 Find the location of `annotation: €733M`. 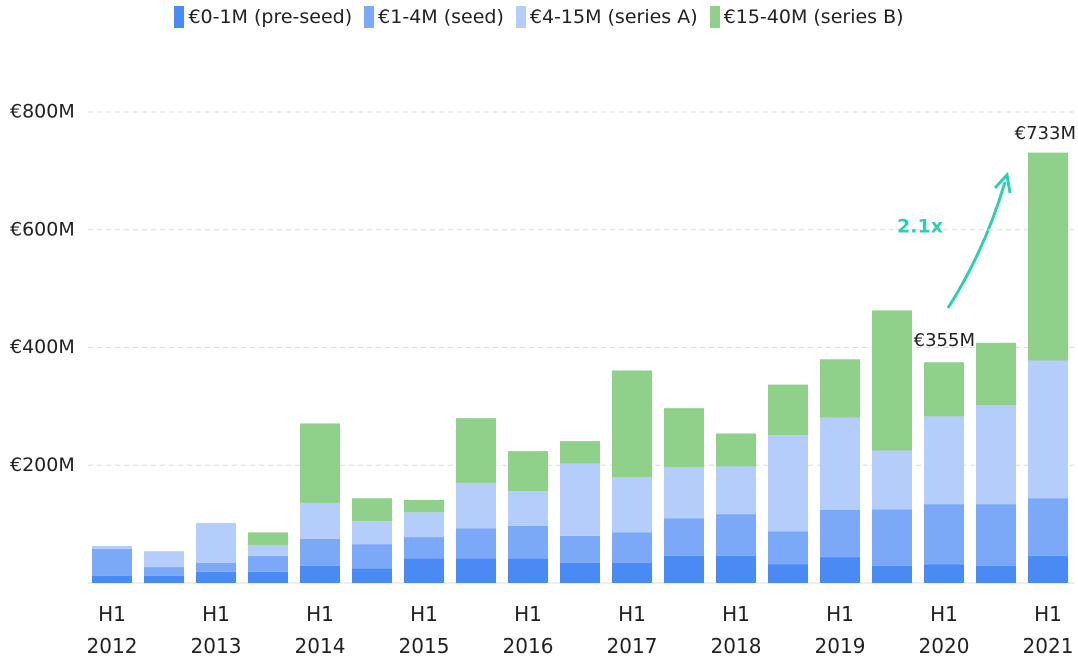

annotation: €733M is located at coordinates (1045, 133).